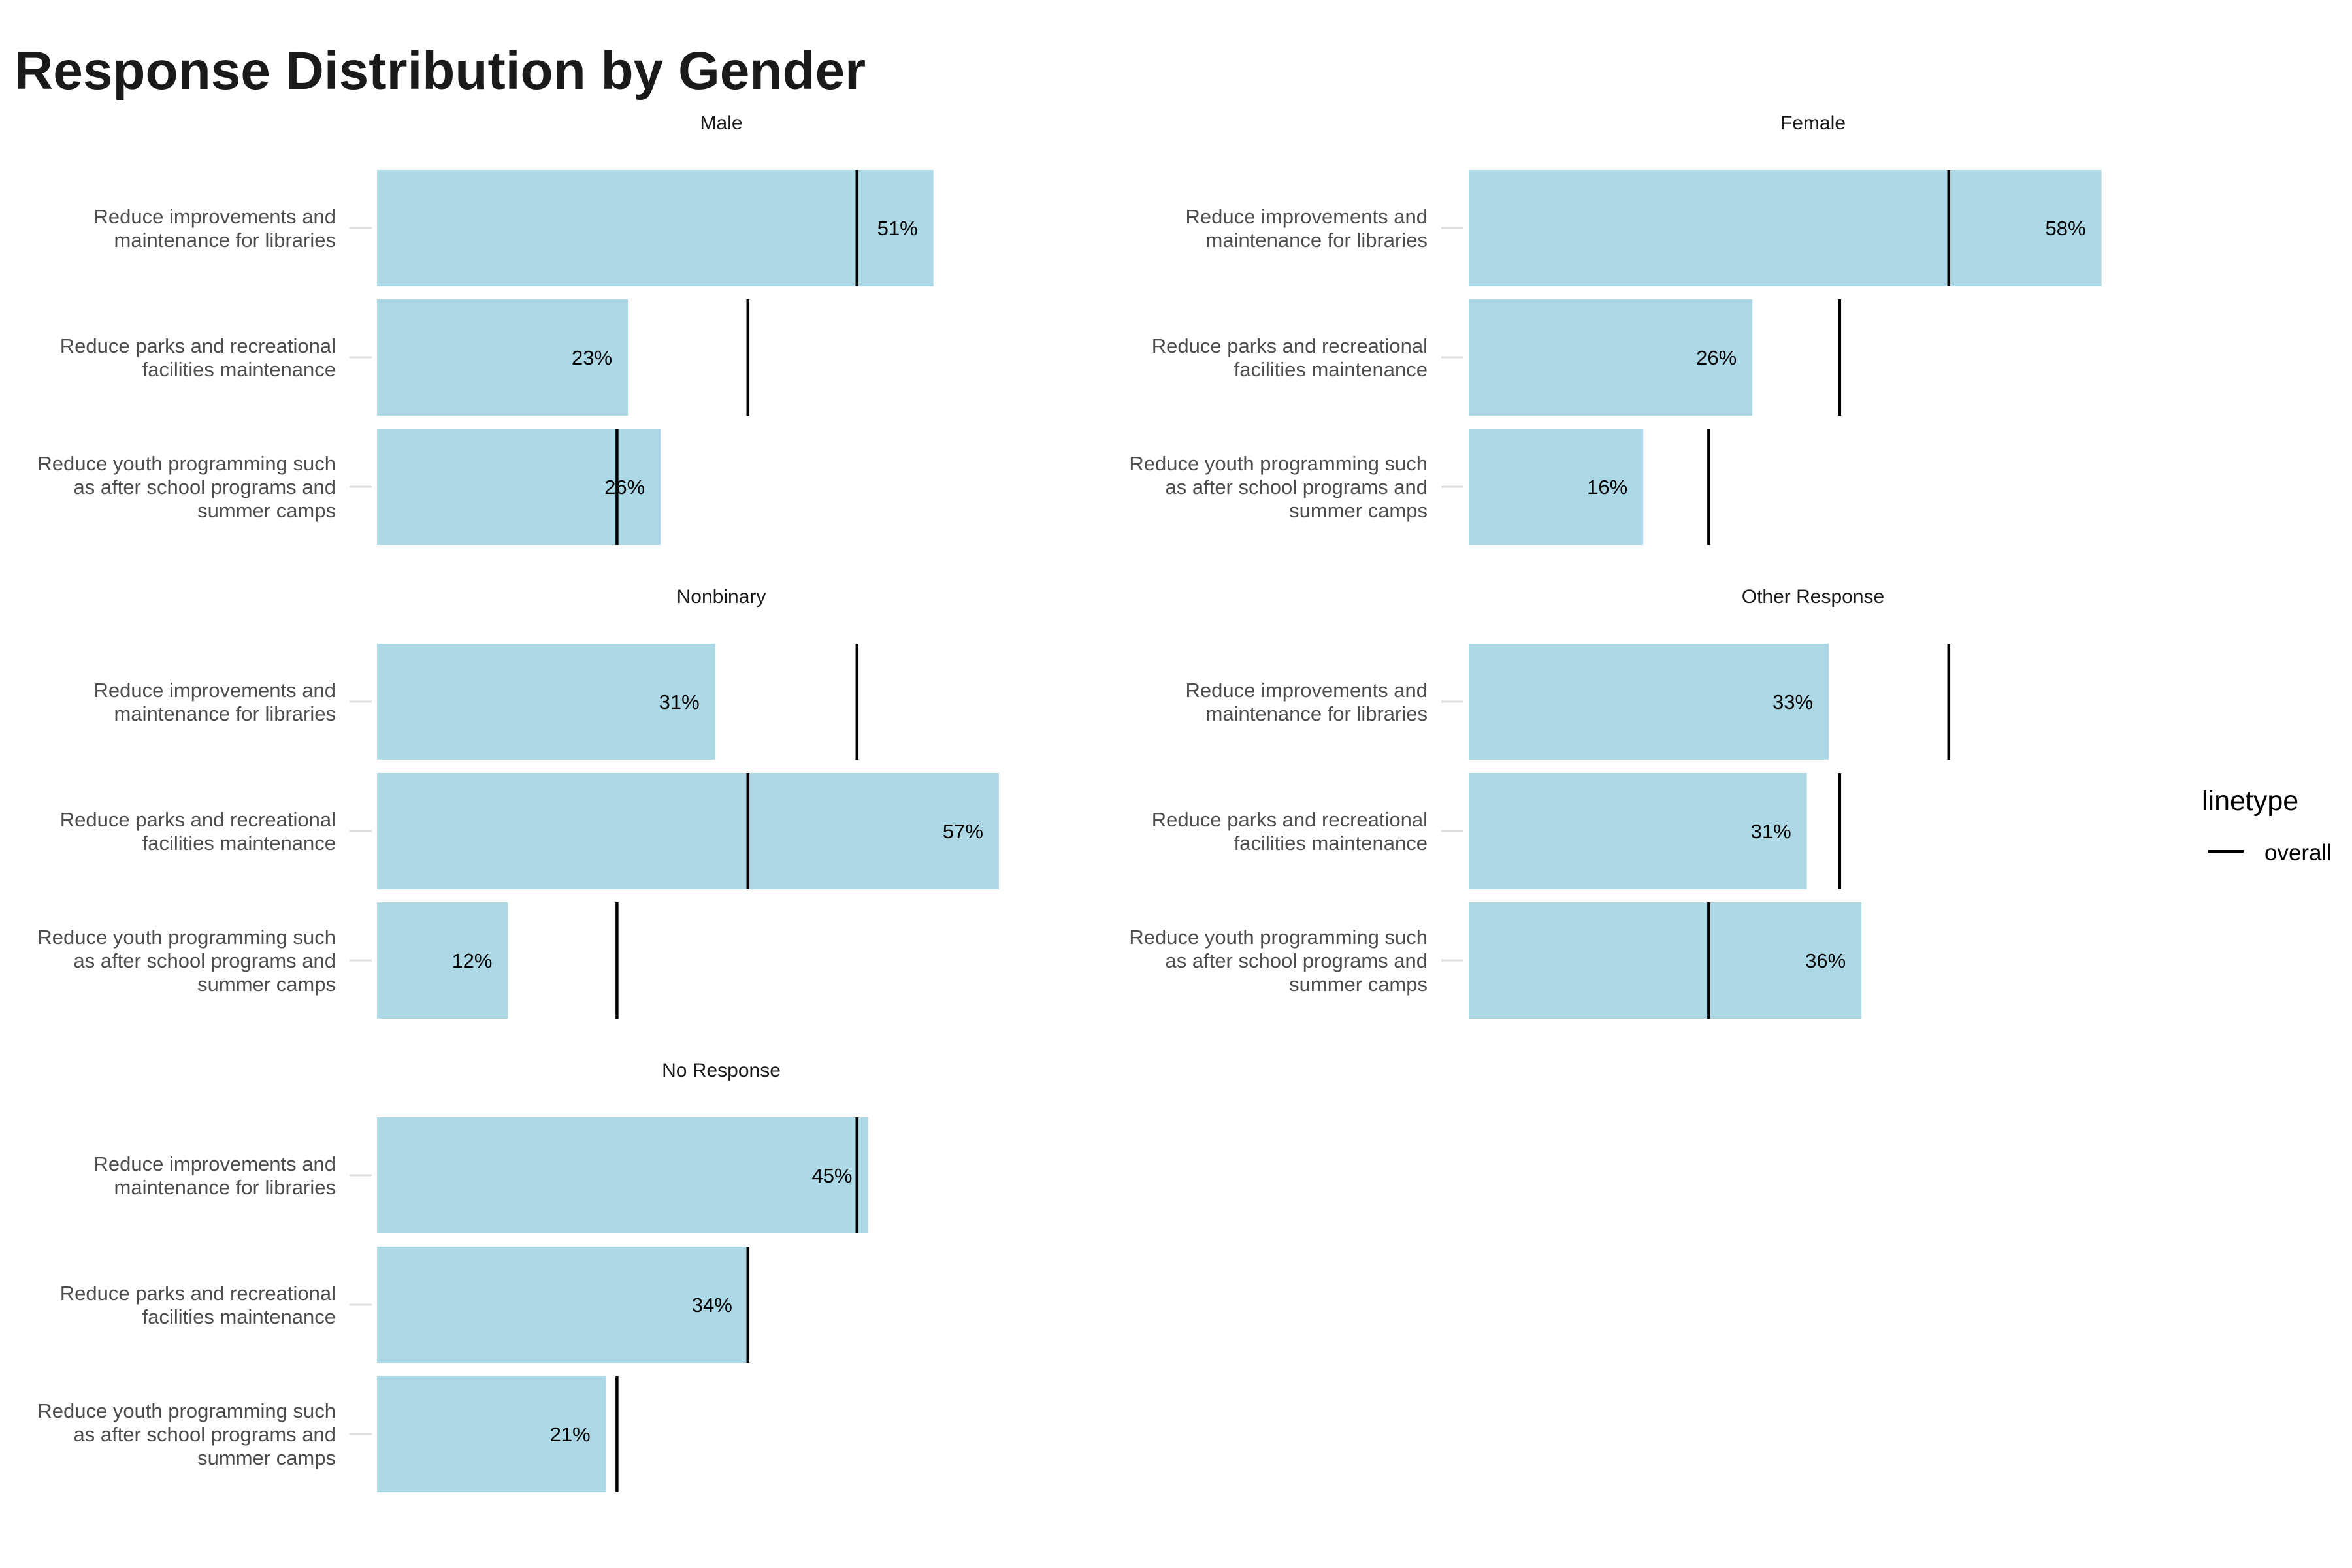 This screenshot has height=1568, width=2352. Describe the element at coordinates (471, 960) in the screenshot. I see `bar-value-label: 12%` at that location.